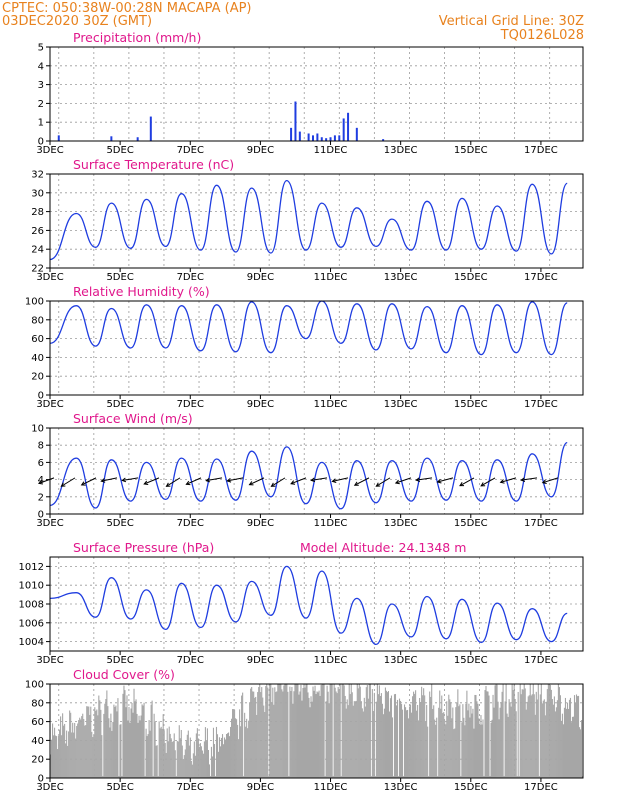 The width and height of the screenshot is (618, 800). Describe the element at coordinates (31, 567) in the screenshot. I see `y-tick-label: 1012` at that location.